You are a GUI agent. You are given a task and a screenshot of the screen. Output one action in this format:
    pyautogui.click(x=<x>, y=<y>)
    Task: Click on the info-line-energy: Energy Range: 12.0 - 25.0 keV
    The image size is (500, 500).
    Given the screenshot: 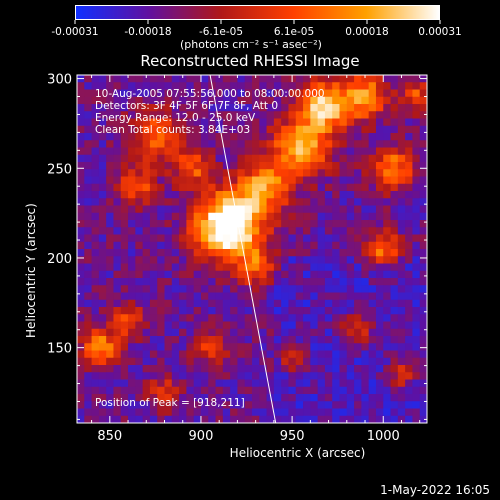 What is the action you would take?
    pyautogui.click(x=175, y=118)
    